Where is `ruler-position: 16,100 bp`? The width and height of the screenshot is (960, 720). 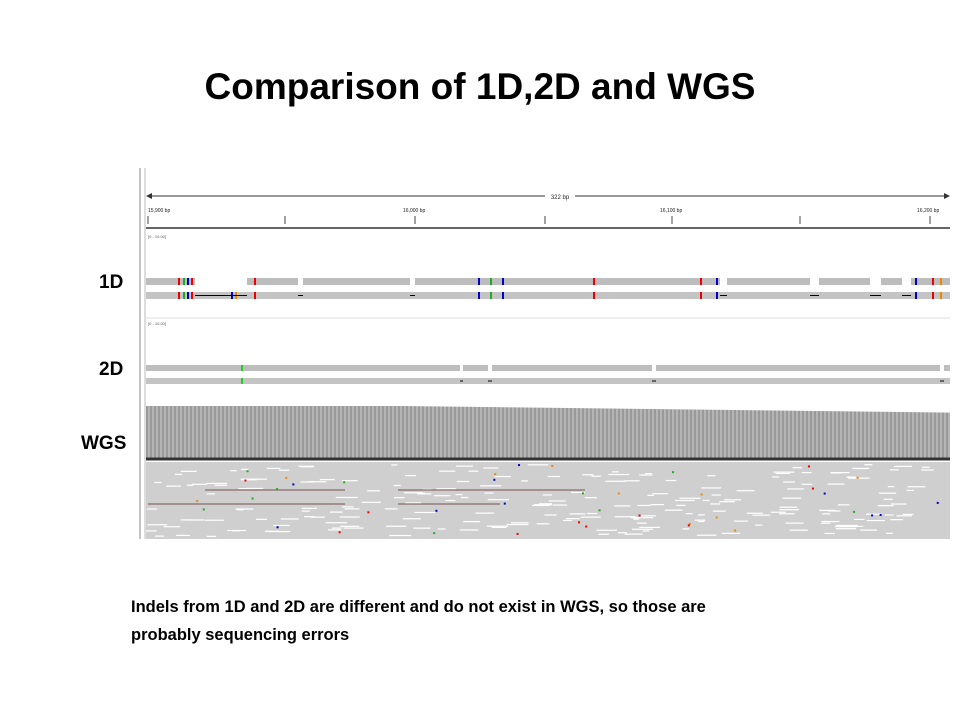 ruler-position: 16,100 bp is located at coordinates (671, 211).